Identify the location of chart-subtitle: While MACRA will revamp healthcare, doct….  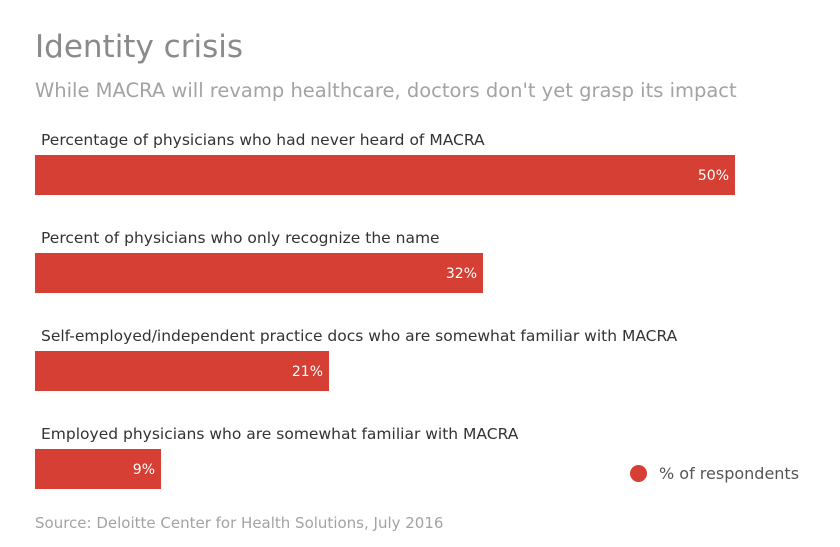
(386, 90).